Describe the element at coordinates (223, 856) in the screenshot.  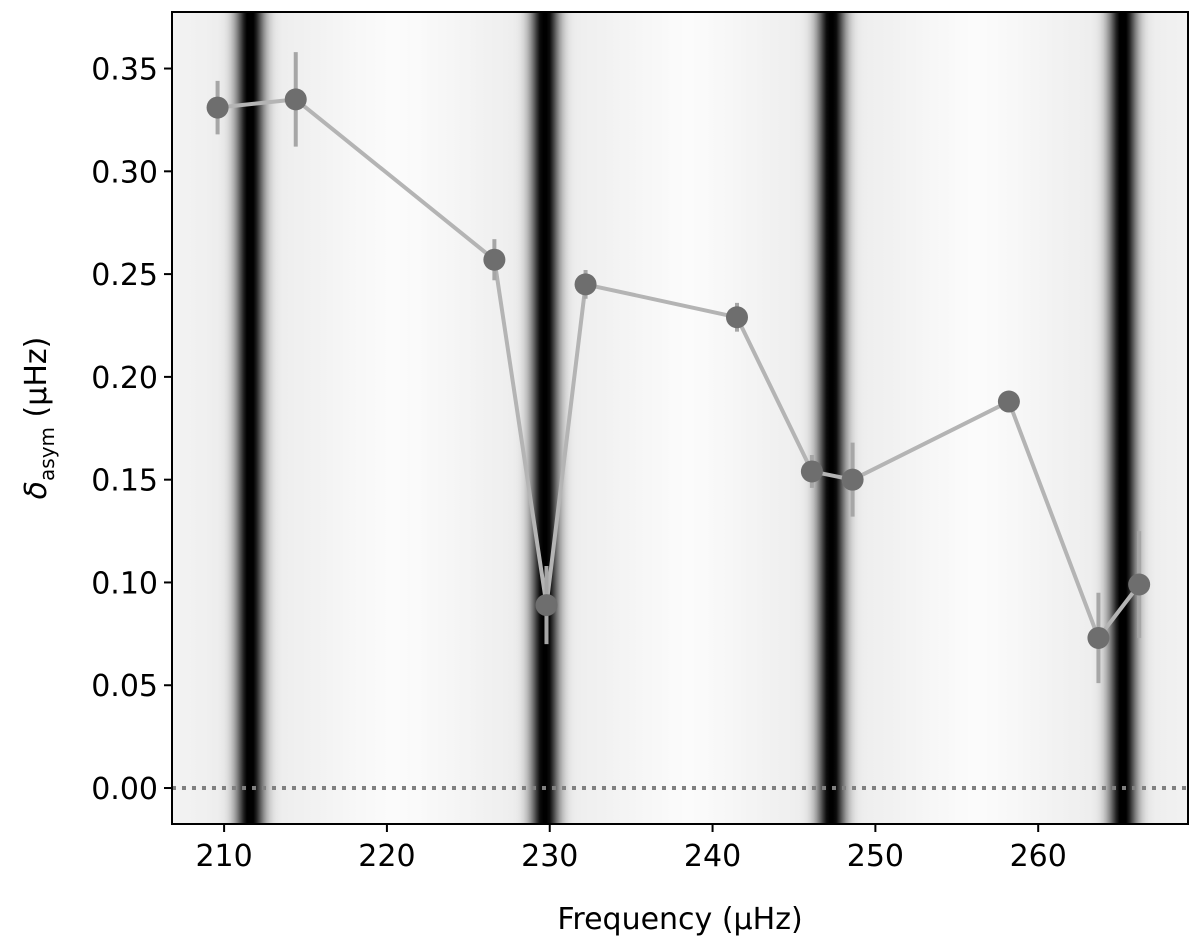
I see `x-tick-label: 210` at that location.